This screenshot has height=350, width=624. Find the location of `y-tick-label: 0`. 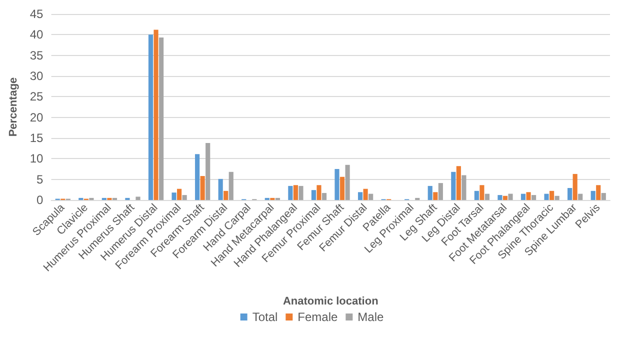

y-tick-label: 0 is located at coordinates (40, 200).